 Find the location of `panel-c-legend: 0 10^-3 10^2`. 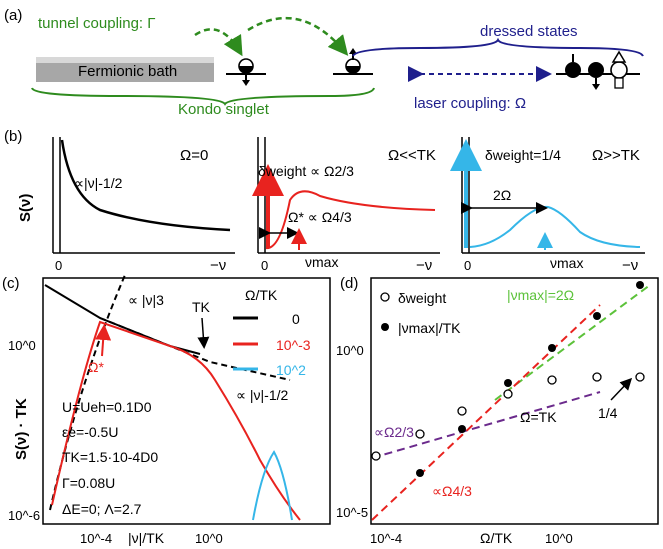

panel-c-legend: 0 10^-3 10^2 is located at coordinates (272, 344).